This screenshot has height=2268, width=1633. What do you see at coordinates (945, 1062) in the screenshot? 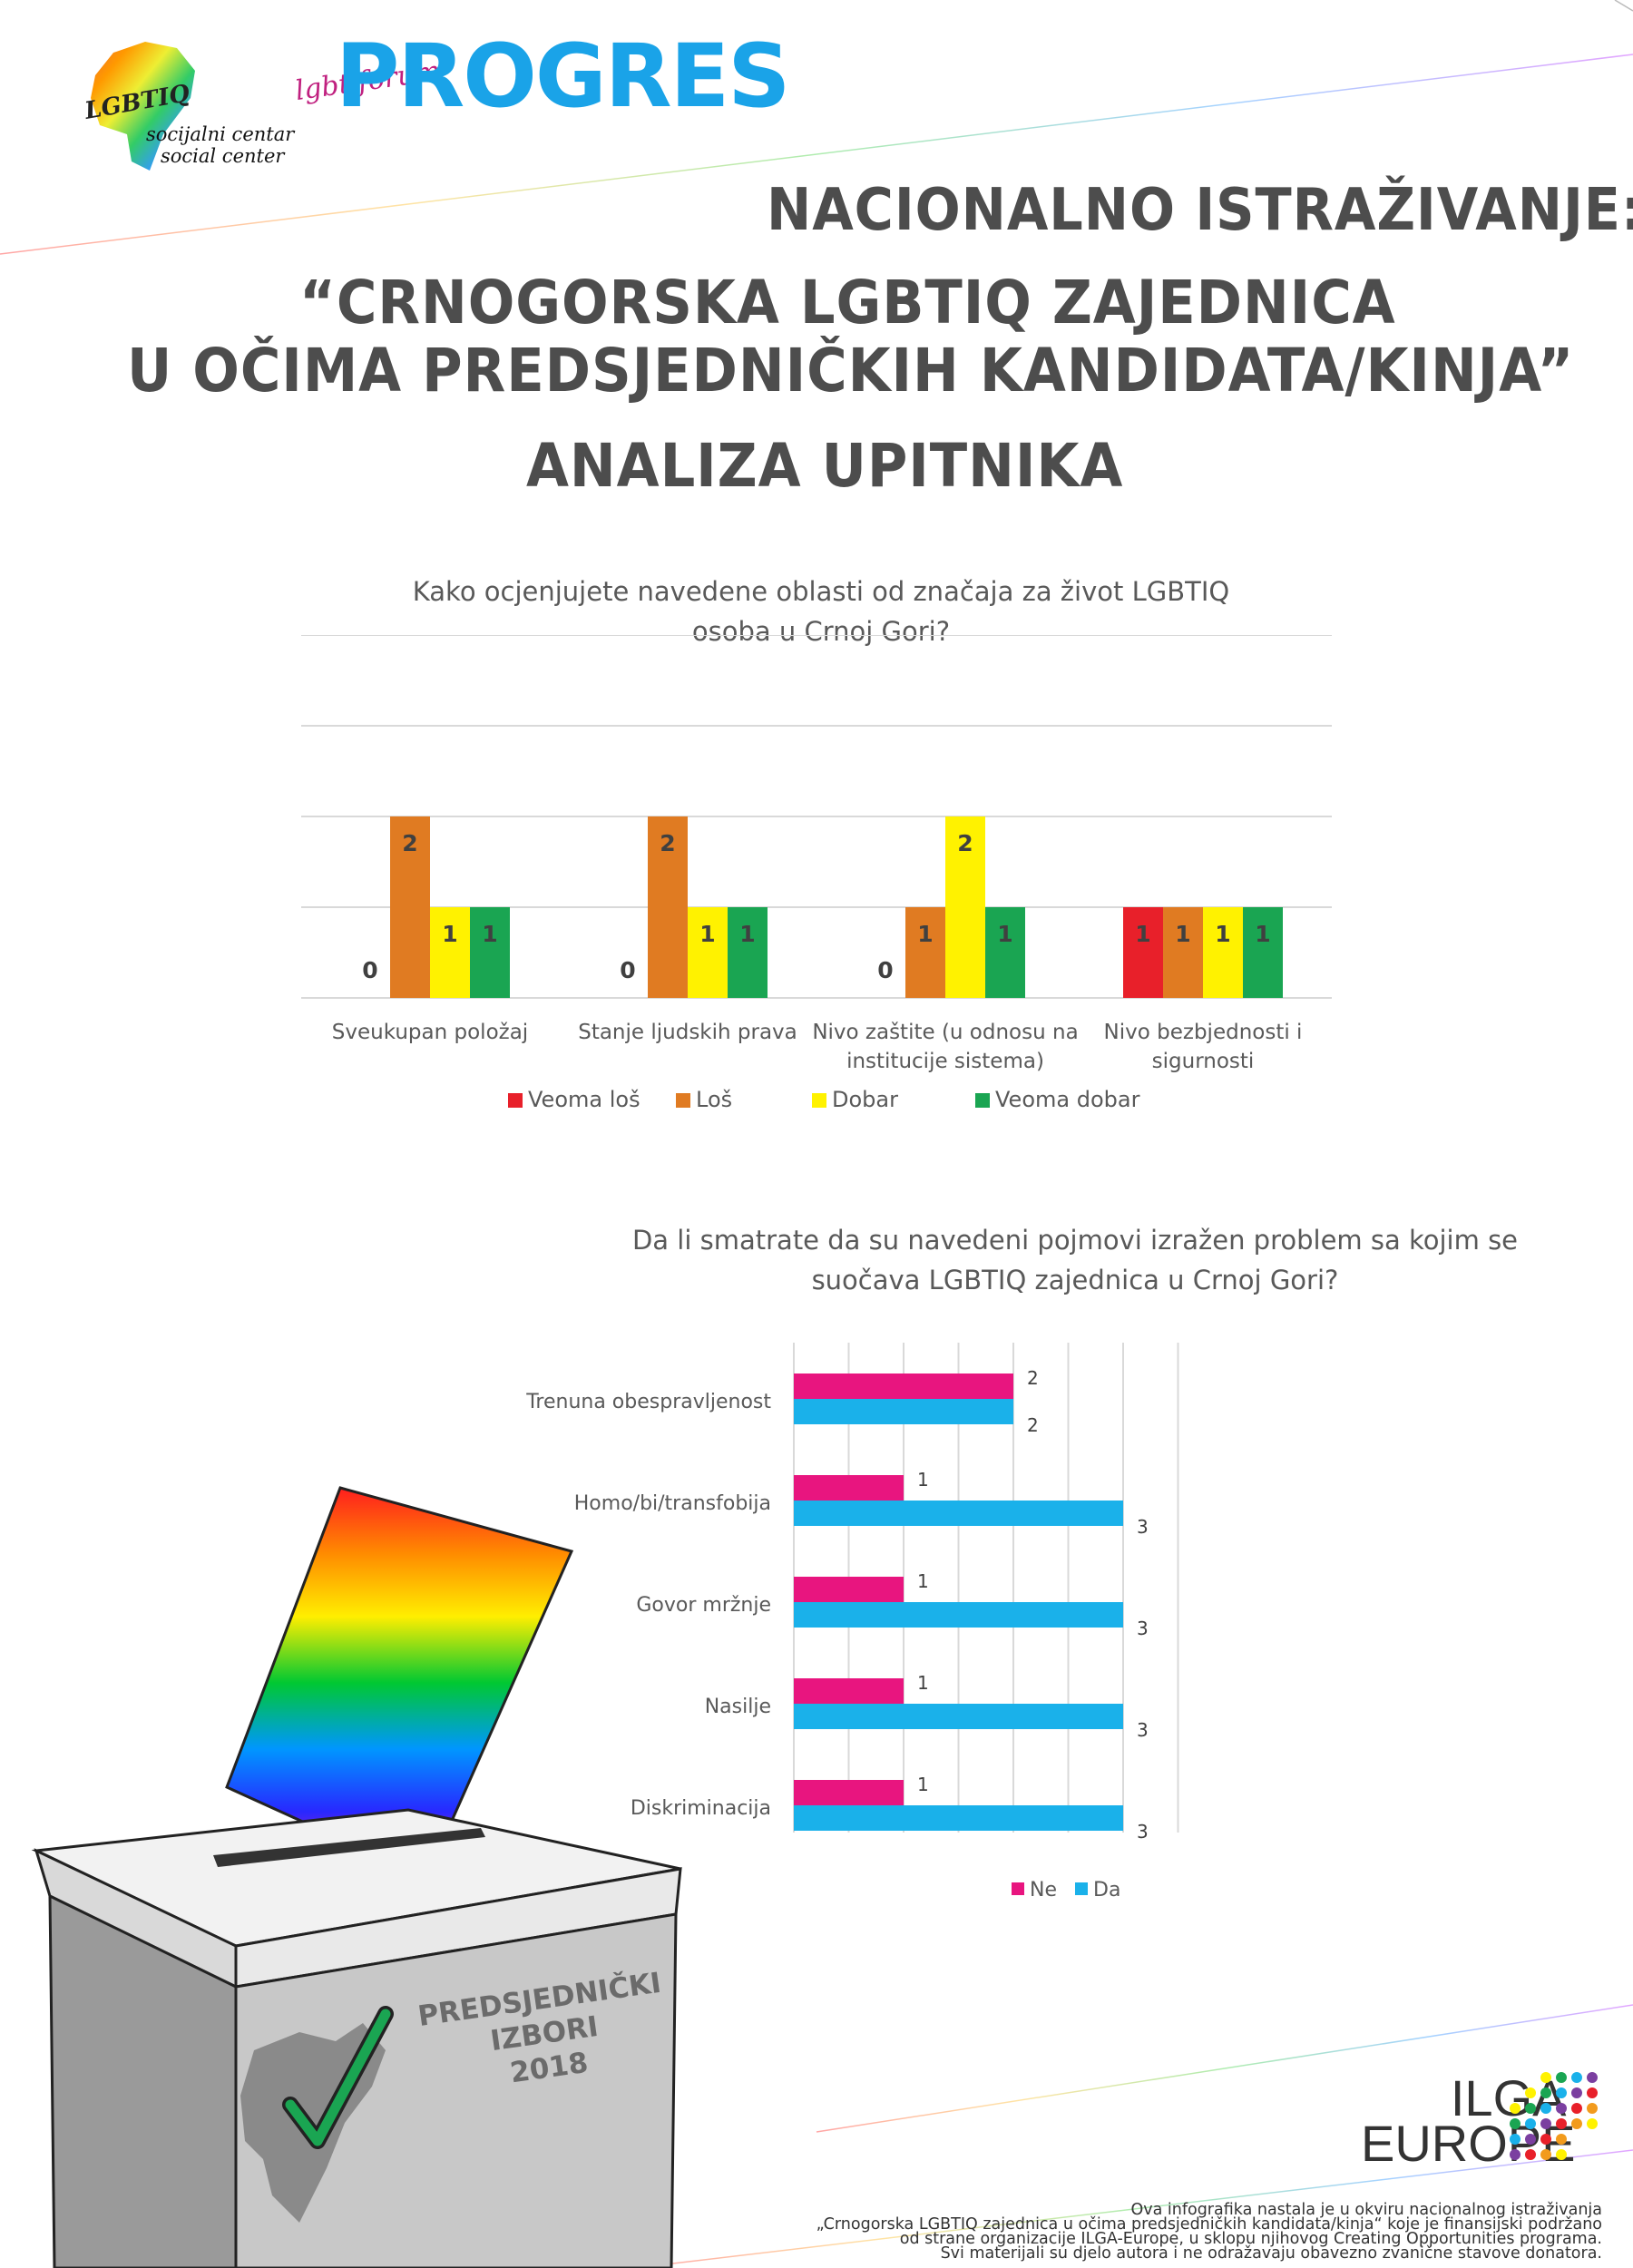
I see `chart1-category-label: institucije sistema)` at bounding box center [945, 1062].